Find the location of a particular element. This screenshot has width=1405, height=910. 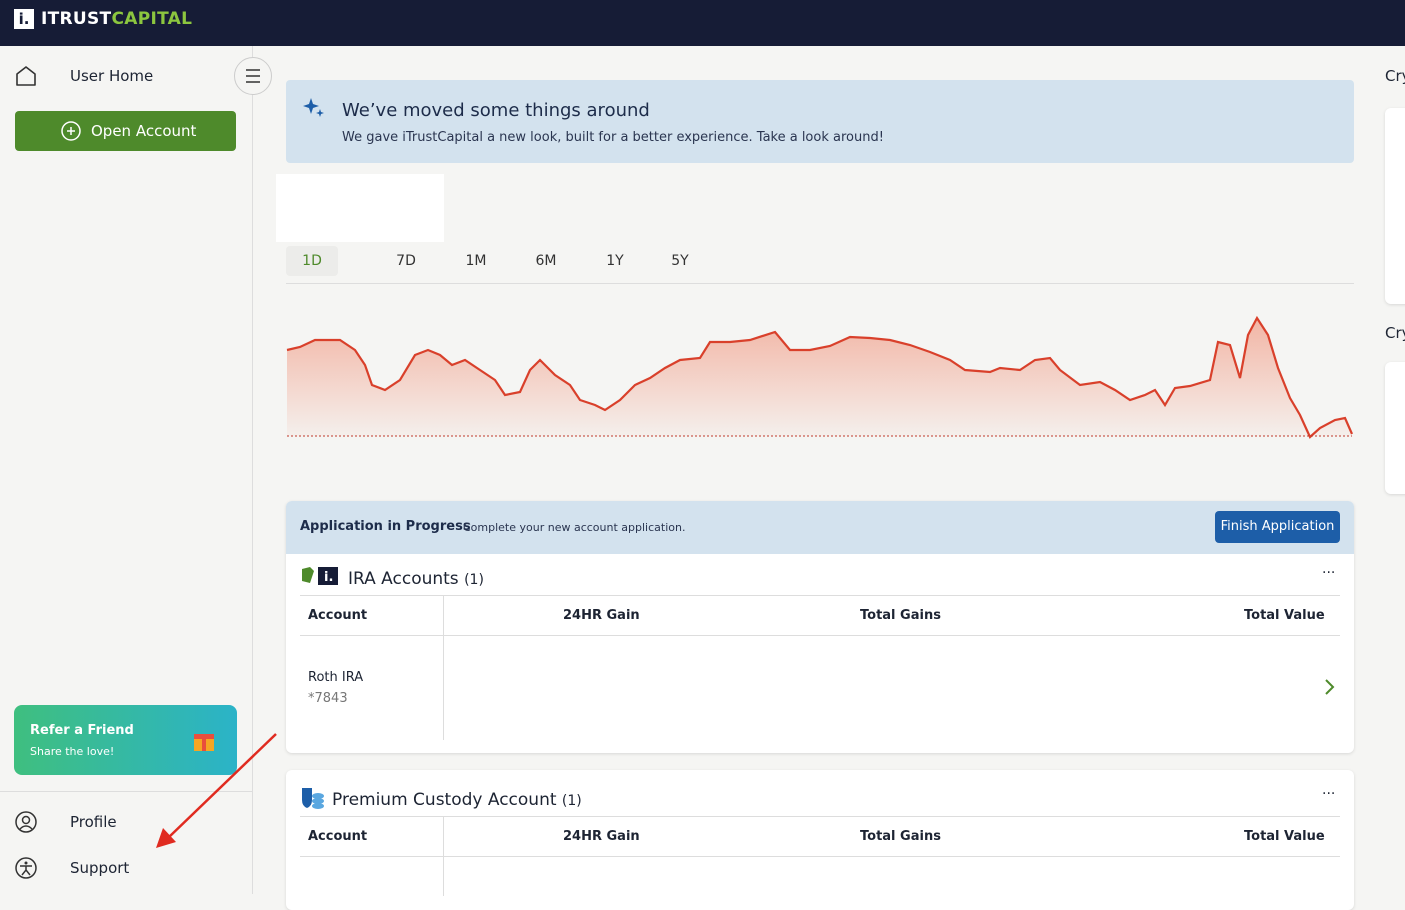

menu-toggle is located at coordinates (253, 76).